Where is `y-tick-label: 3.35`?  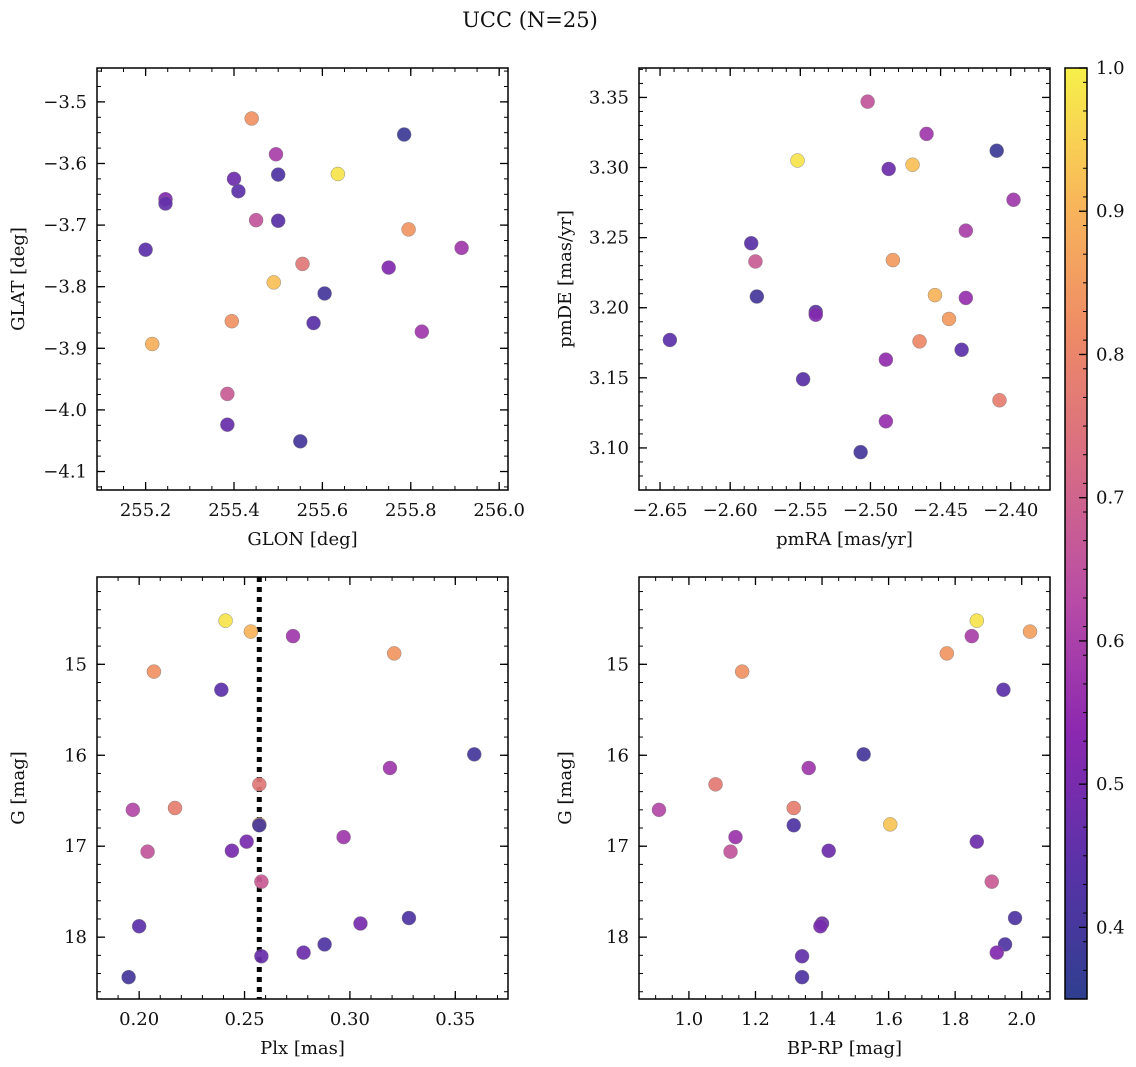
y-tick-label: 3.35 is located at coordinates (609, 97).